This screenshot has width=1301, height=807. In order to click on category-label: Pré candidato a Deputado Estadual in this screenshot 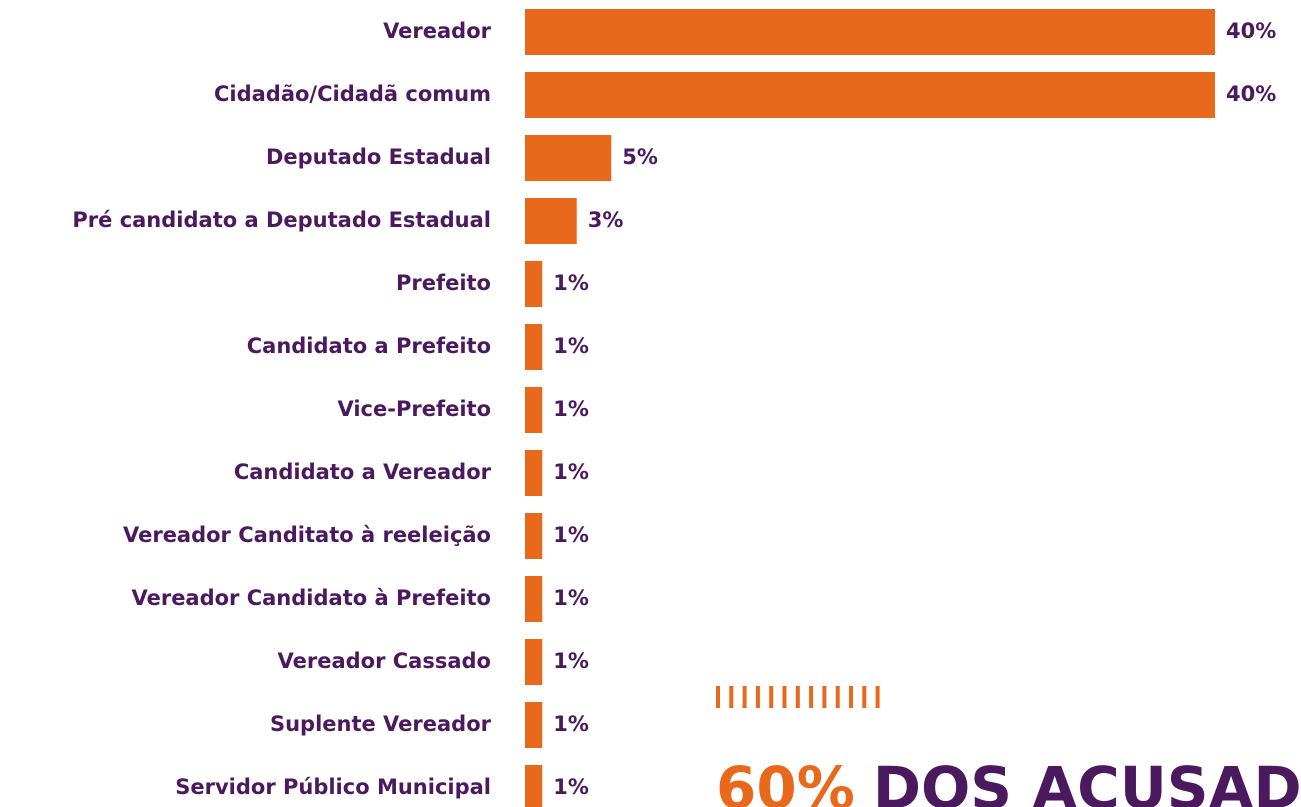, I will do `click(281, 220)`.